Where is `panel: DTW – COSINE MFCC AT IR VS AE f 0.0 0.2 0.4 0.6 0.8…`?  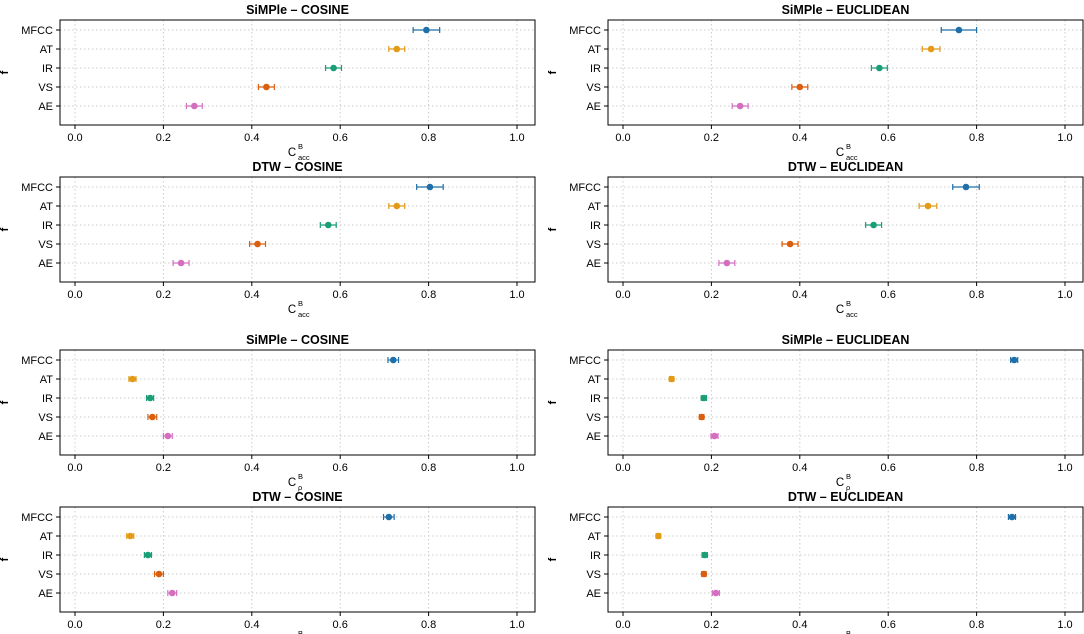 panel: DTW – COSINE MFCC AT IR VS AE f 0.0 0.2 0.4 0.6 0.8… is located at coordinates (268, 239).